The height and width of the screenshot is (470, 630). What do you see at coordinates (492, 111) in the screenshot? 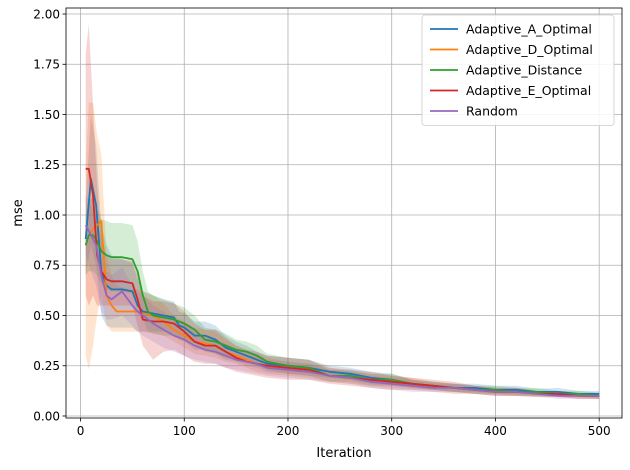
I see `legend-label-random: Random` at bounding box center [492, 111].